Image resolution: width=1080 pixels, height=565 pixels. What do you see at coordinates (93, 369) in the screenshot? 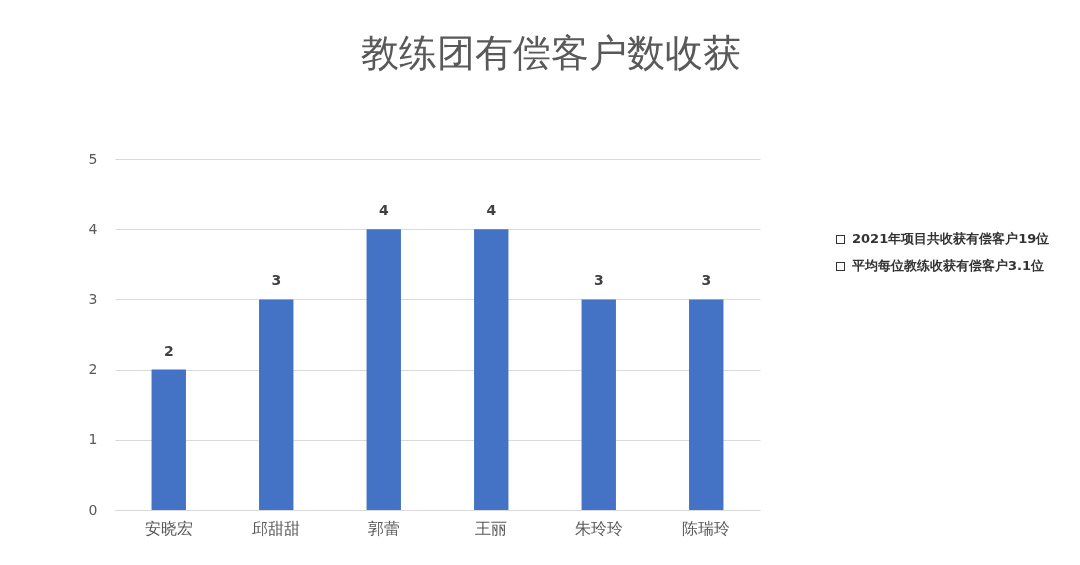
I see `y-tick-label: 2` at bounding box center [93, 369].